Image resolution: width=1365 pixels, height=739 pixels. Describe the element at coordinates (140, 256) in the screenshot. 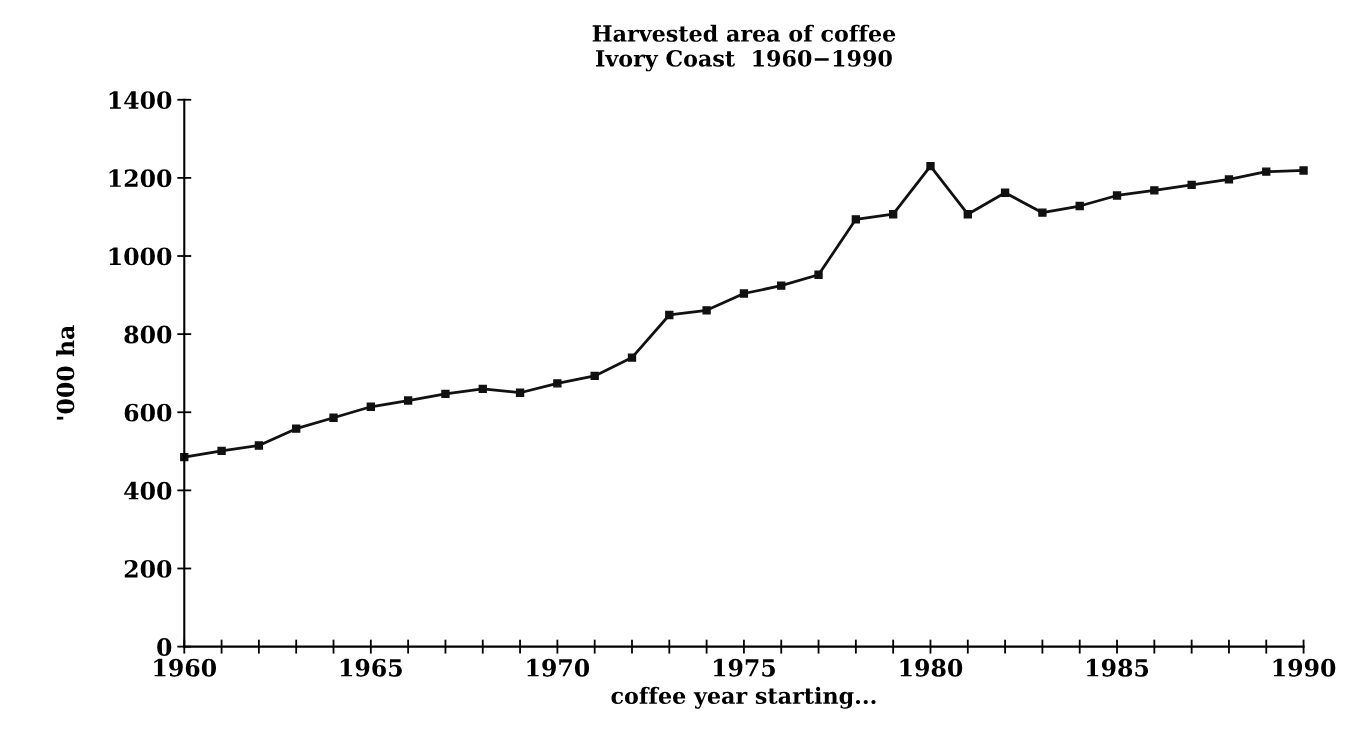

I see `y-tick-label: 1000` at that location.